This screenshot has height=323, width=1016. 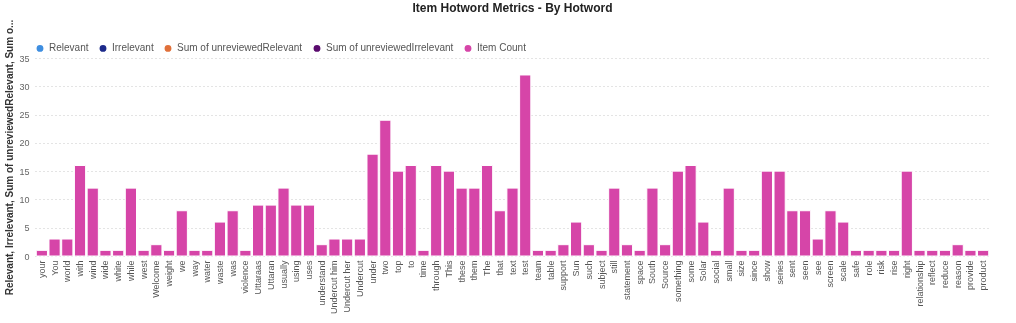 What do you see at coordinates (423, 269) in the screenshot?
I see `x-tick-label: time` at bounding box center [423, 269].